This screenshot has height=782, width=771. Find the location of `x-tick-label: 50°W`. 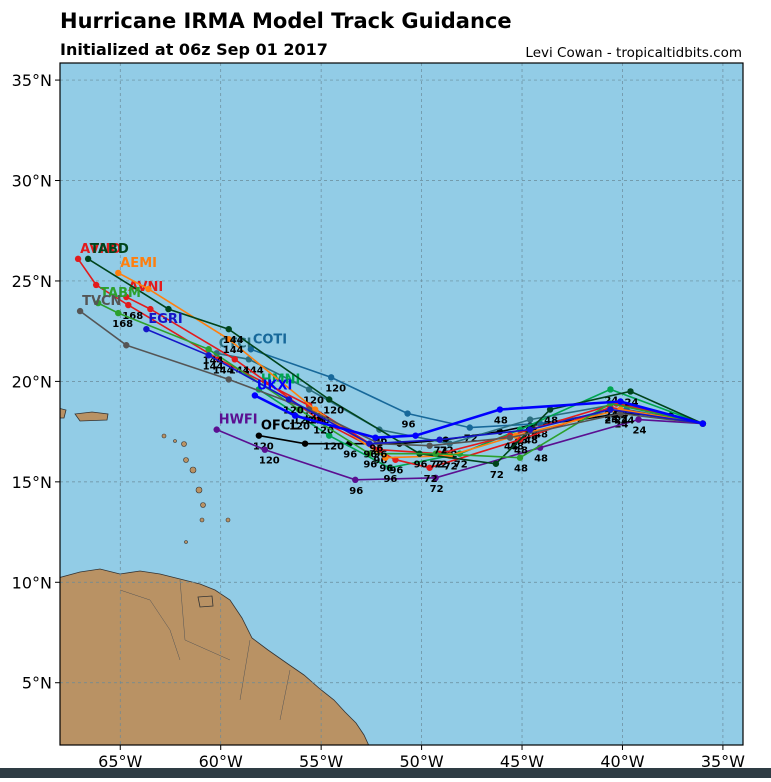

x-tick-label: 50°W is located at coordinates (421, 761).